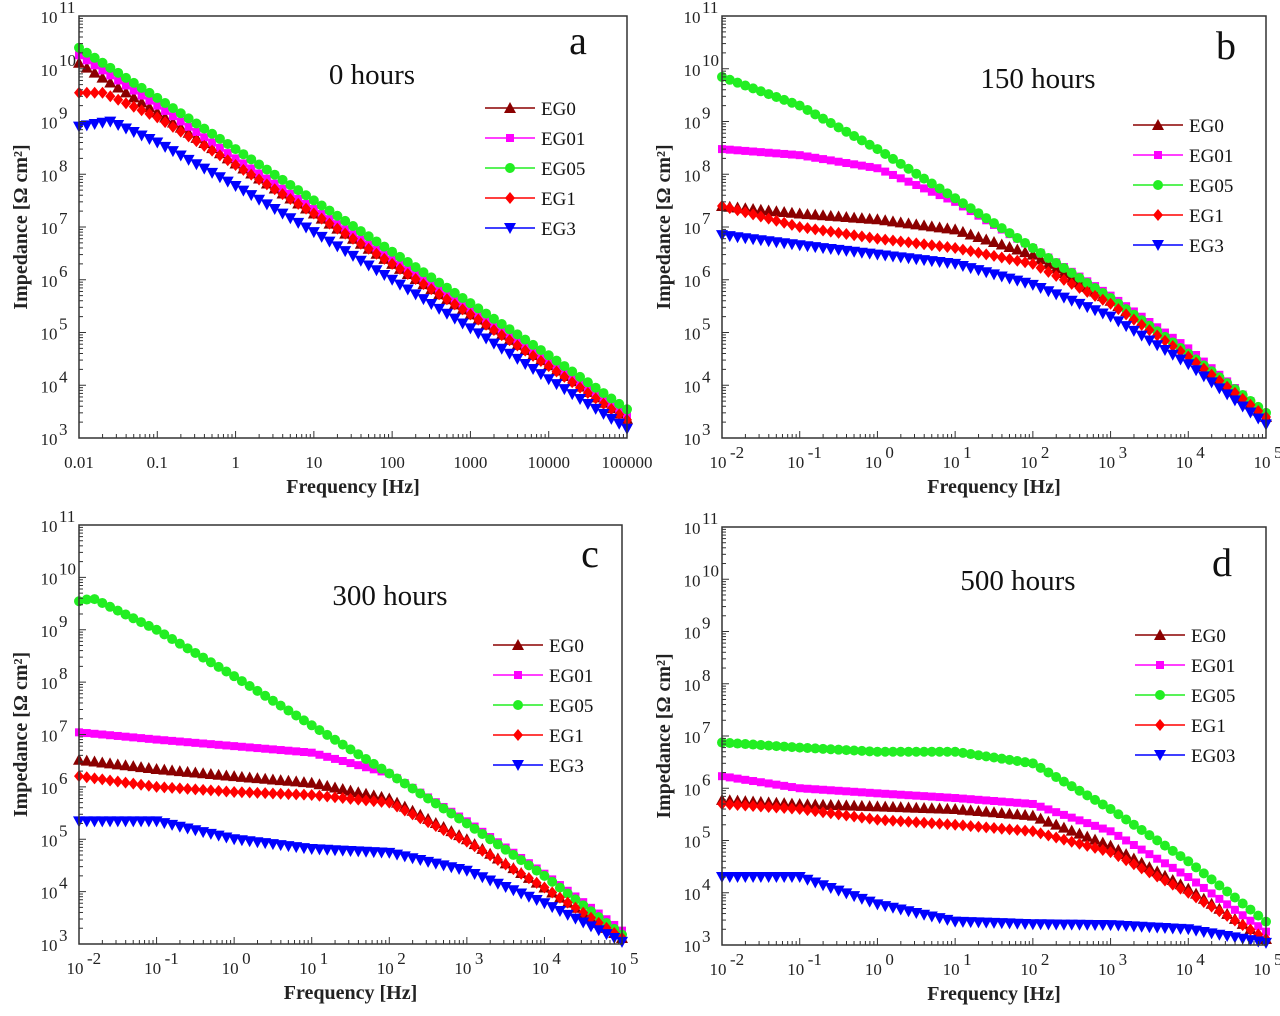 The height and width of the screenshot is (1016, 1280). I want to click on x-tick-label: 0.1, so click(157, 462).